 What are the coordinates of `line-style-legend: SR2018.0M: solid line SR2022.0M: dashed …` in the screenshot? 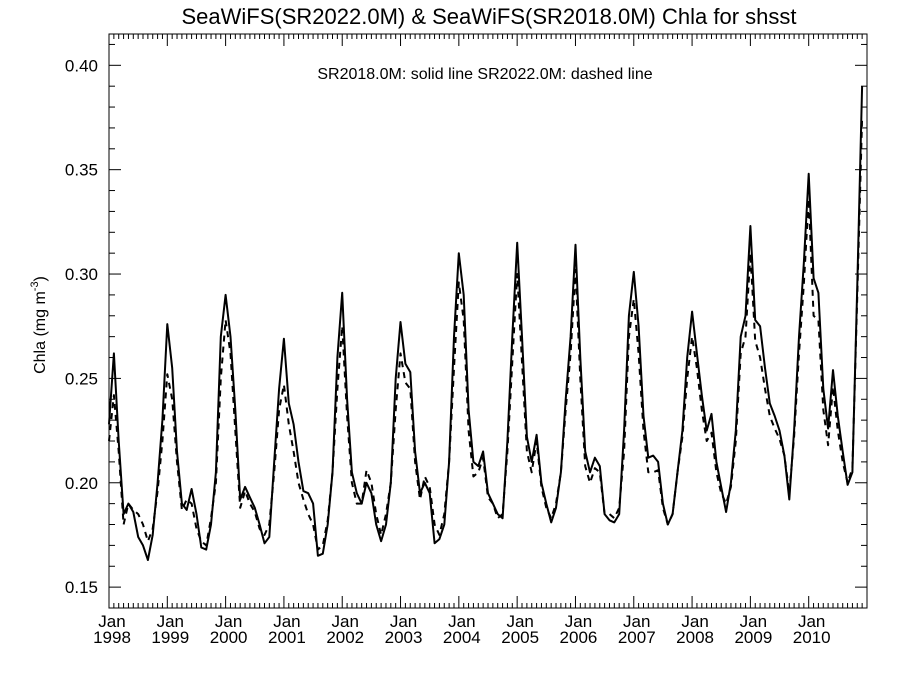 It's located at (484, 74).